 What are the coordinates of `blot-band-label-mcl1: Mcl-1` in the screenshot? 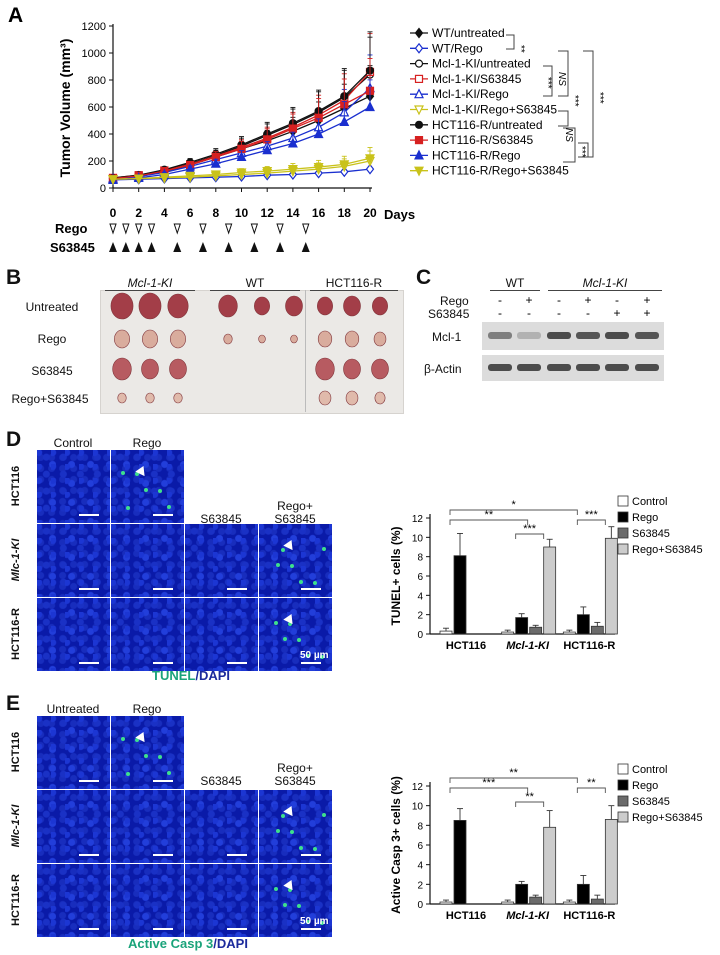 It's located at (447, 337).